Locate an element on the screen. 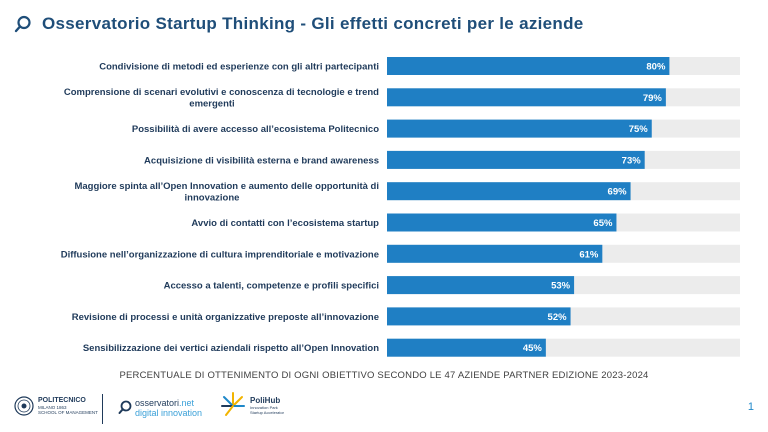 The width and height of the screenshot is (768, 432). politecnico-school: SCHOOL OF MANAGEMENT is located at coordinates (68, 412).